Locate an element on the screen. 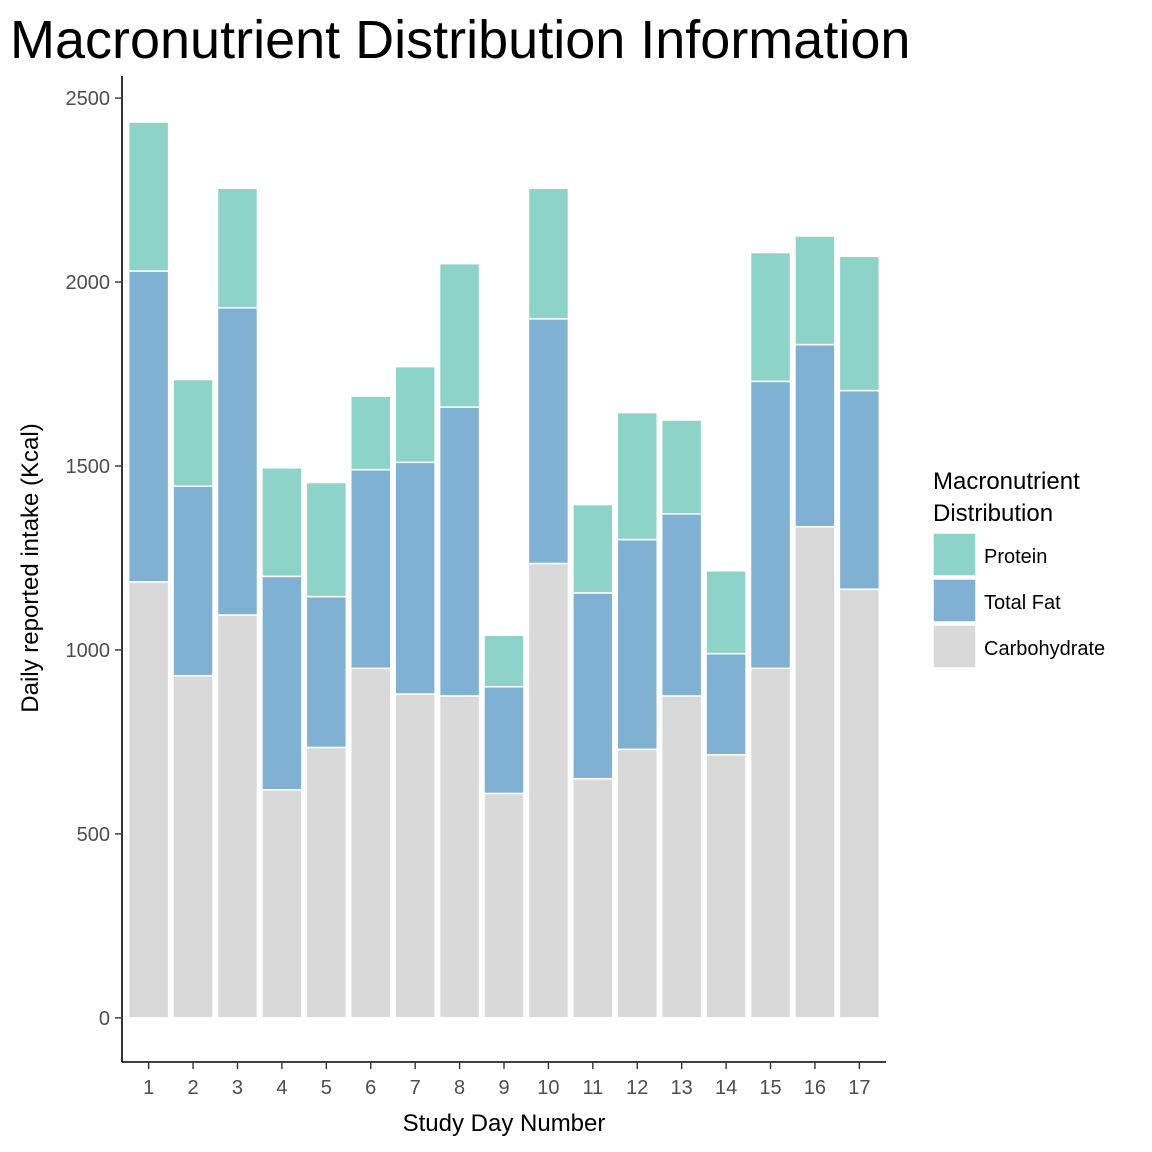  chart-title: Macronutrient Distribution Information is located at coordinates (460, 40).